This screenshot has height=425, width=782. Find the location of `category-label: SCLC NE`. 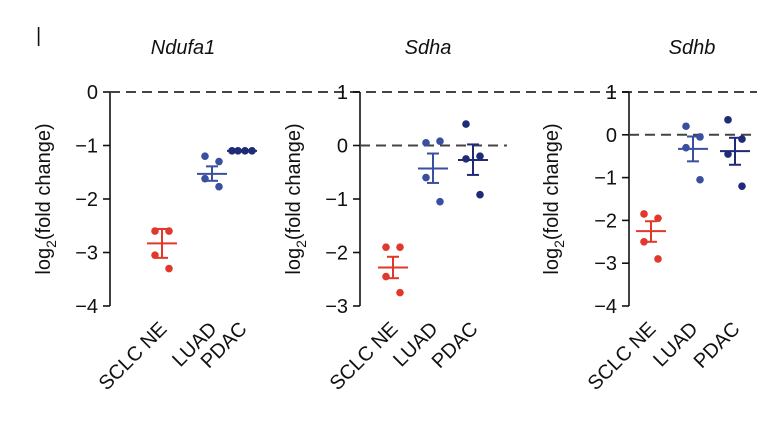

category-label: SCLC NE is located at coordinates (133, 356).